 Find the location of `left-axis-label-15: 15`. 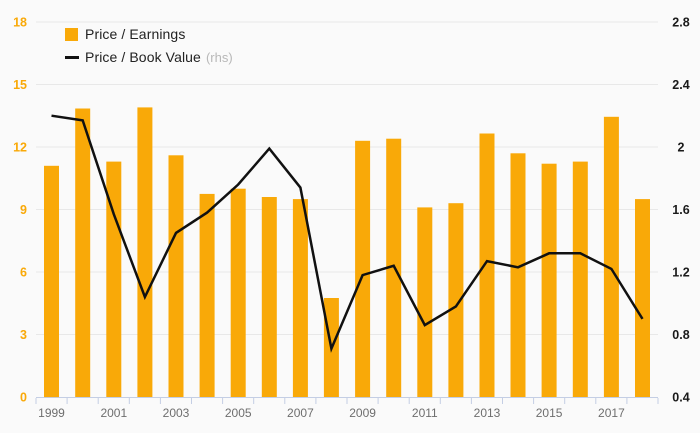

left-axis-label-15: 15 is located at coordinates (20, 85).